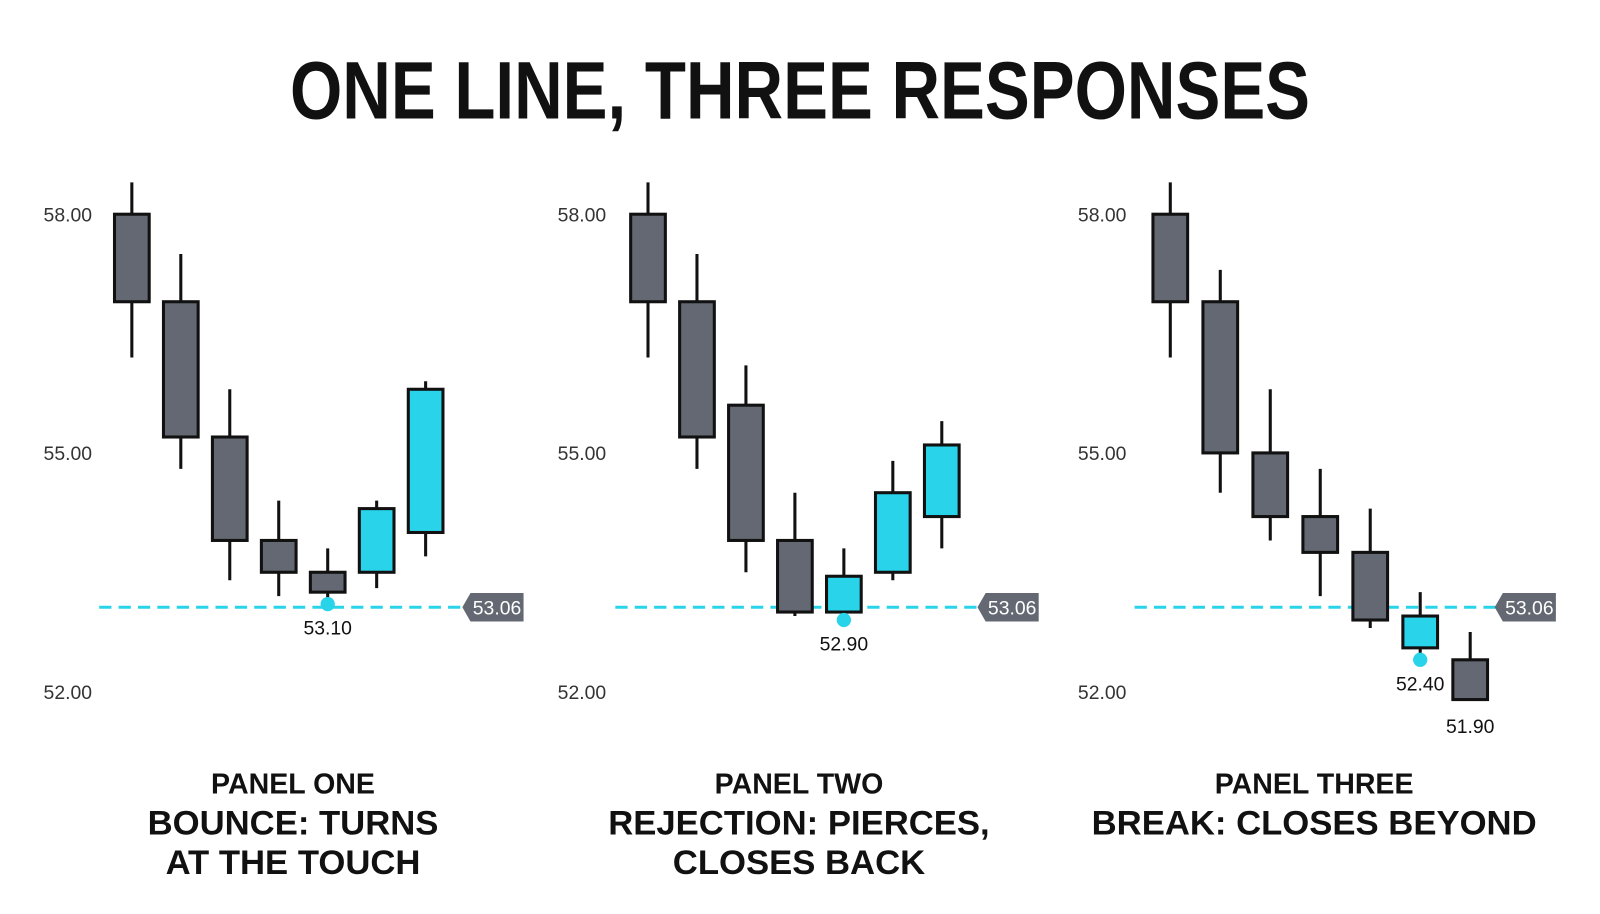 This screenshot has height=914, width=1600. I want to click on panel-title: PANEL TWO, so click(799, 785).